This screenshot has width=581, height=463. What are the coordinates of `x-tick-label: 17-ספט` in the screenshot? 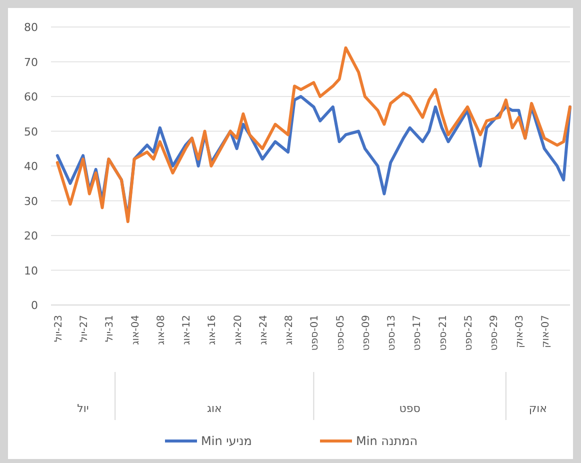 It's located at (418, 333).